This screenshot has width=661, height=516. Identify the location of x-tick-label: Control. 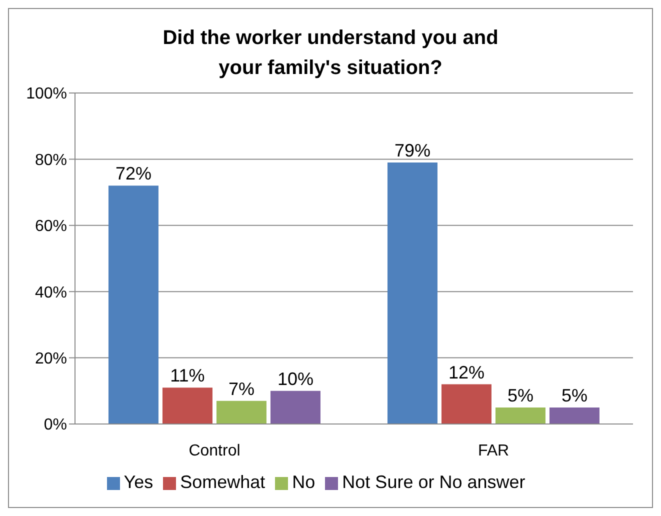
(214, 451).